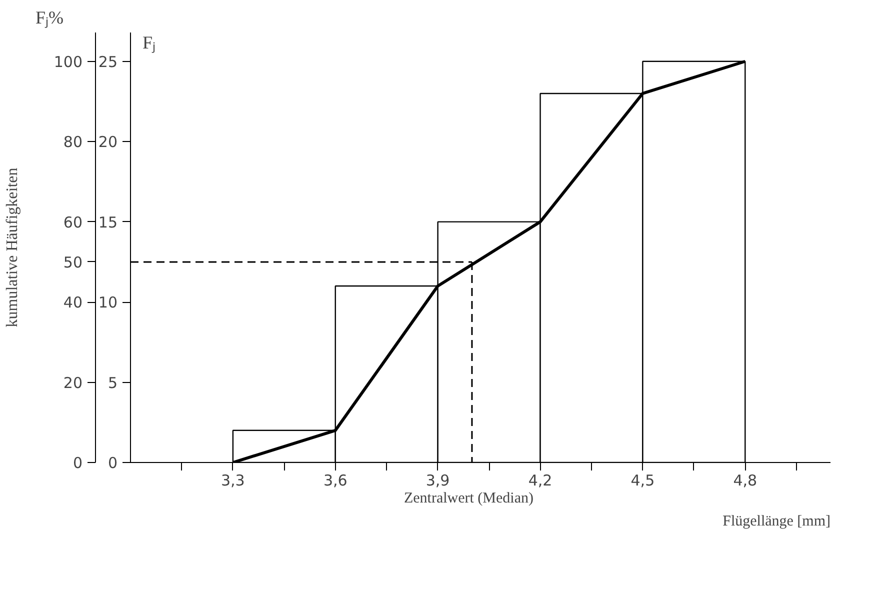  What do you see at coordinates (149, 43) in the screenshot?
I see `y-axis-title: Fⱼ` at bounding box center [149, 43].